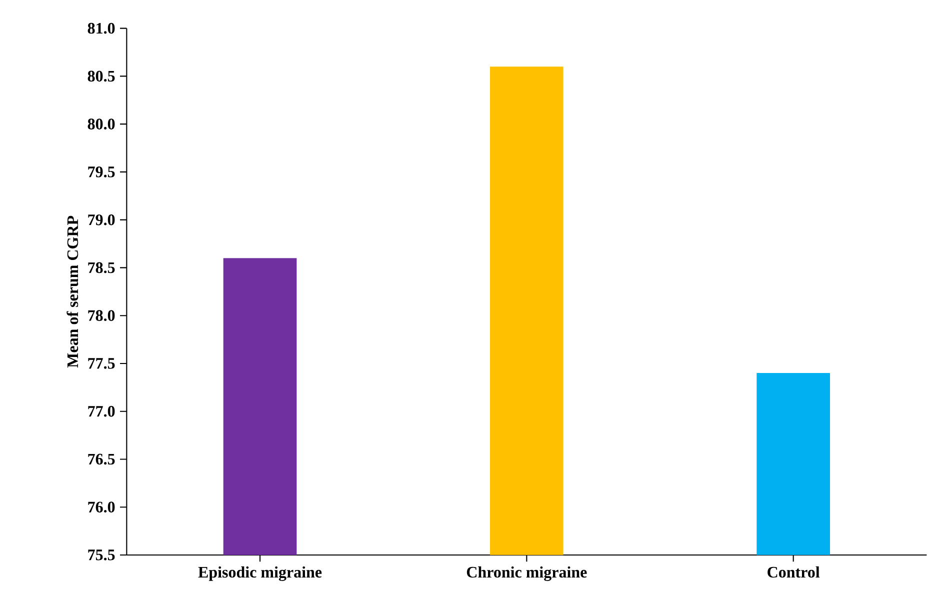 The width and height of the screenshot is (949, 599). What do you see at coordinates (101, 411) in the screenshot?
I see `y-tick-label: 77.0` at bounding box center [101, 411].